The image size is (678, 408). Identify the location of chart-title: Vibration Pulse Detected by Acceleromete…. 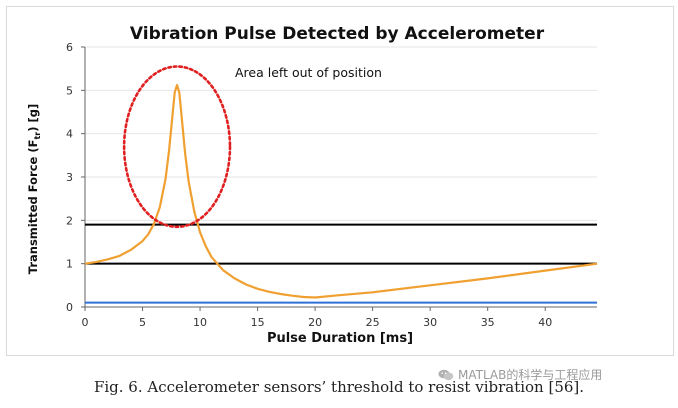
(337, 34).